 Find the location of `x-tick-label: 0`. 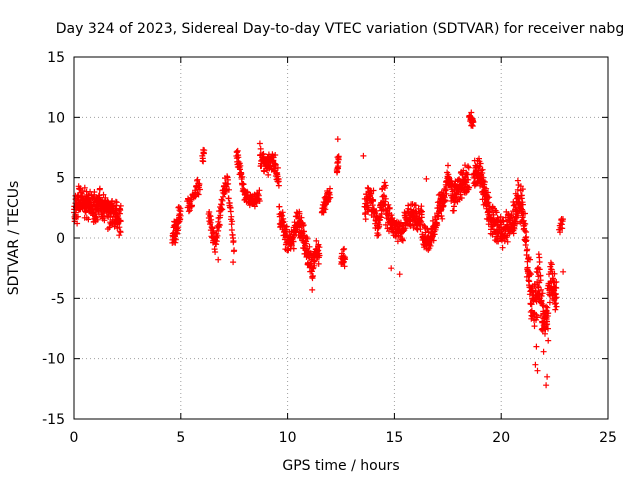

x-tick-label: 0 is located at coordinates (74, 438).